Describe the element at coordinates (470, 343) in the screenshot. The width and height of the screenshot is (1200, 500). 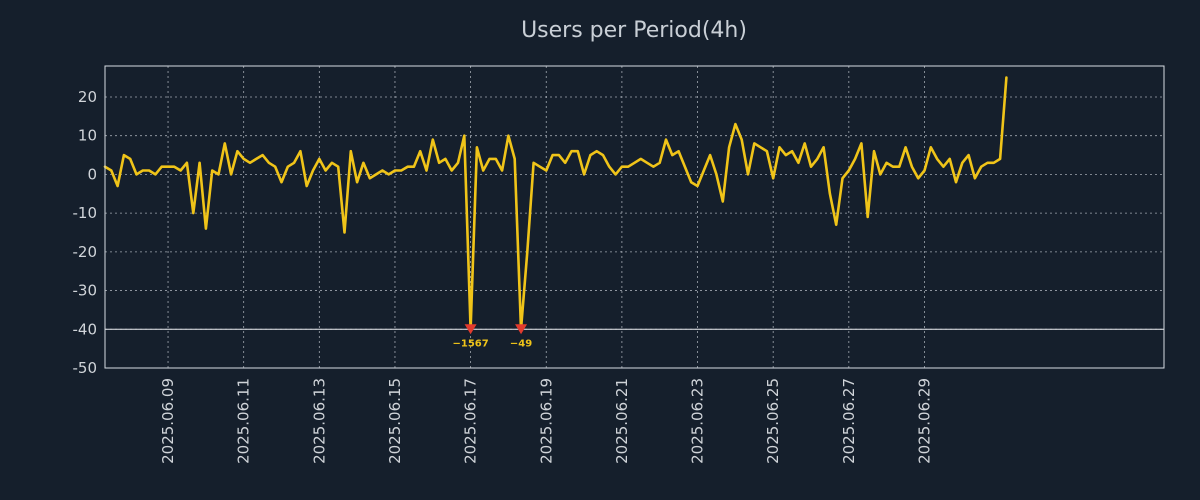
I see `clip-annotation-label: −1567` at that location.